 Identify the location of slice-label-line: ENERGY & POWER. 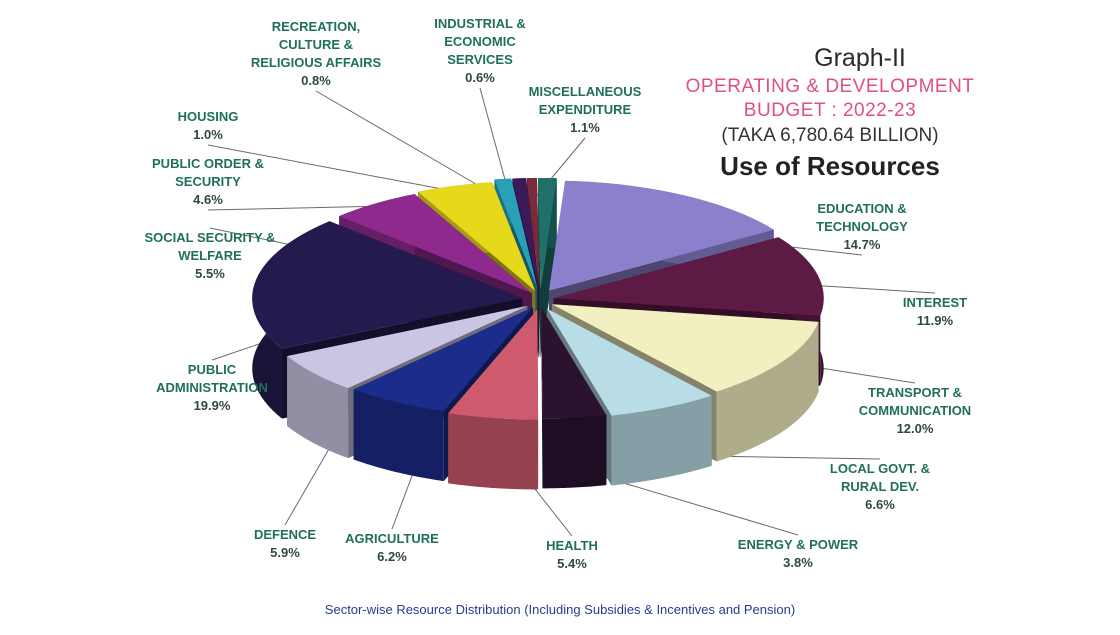
(798, 544).